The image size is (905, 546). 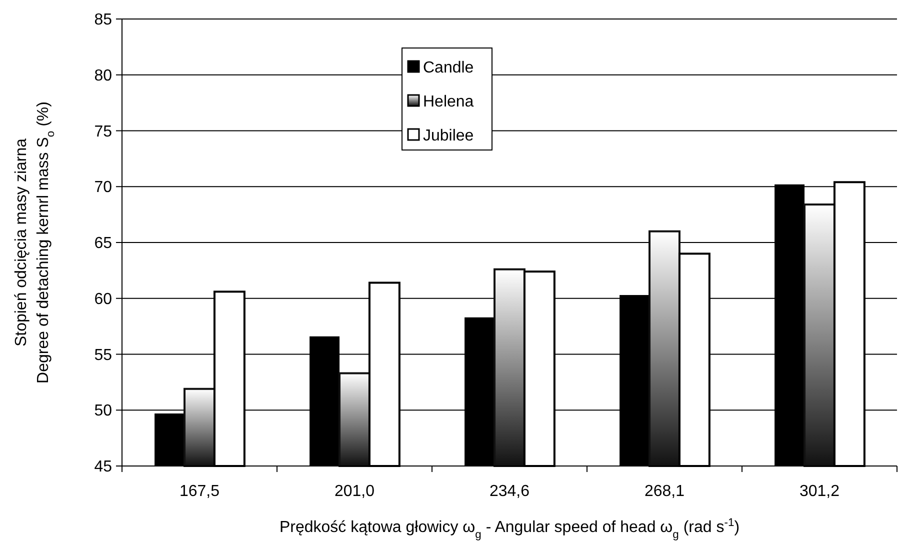 I want to click on legend-label: Jubilee, so click(x=448, y=136).